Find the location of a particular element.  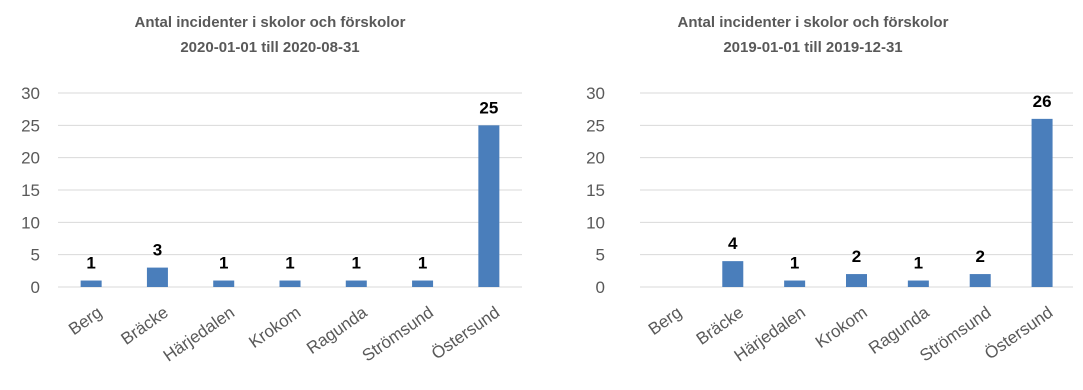

chart-subtitle-line: 2019-01-01 till 2019-12-31 is located at coordinates (813, 47).